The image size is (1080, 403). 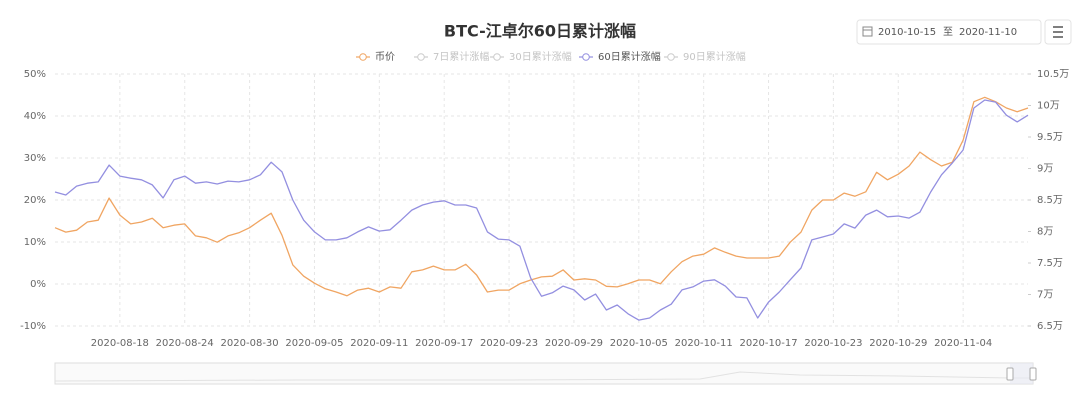 I want to click on x-tick-label: 2020-10-23, so click(x=833, y=343).